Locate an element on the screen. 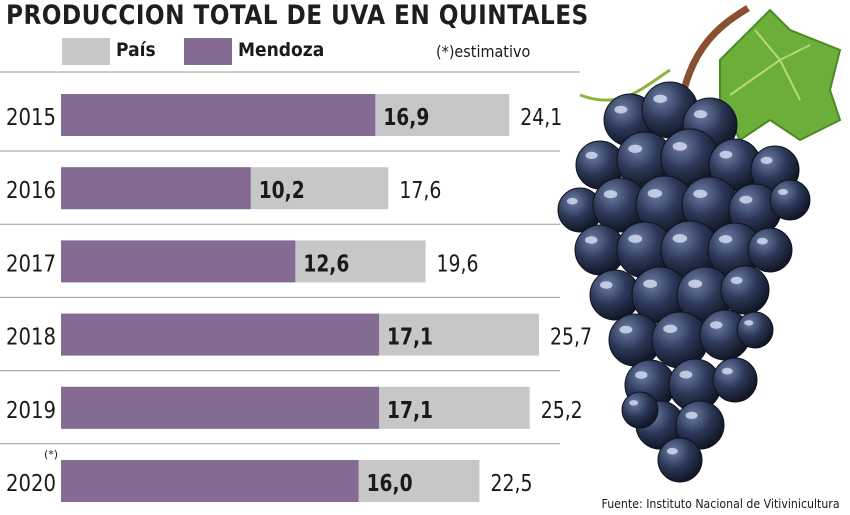  data-label-pais-2017: 19,6 is located at coordinates (458, 264).